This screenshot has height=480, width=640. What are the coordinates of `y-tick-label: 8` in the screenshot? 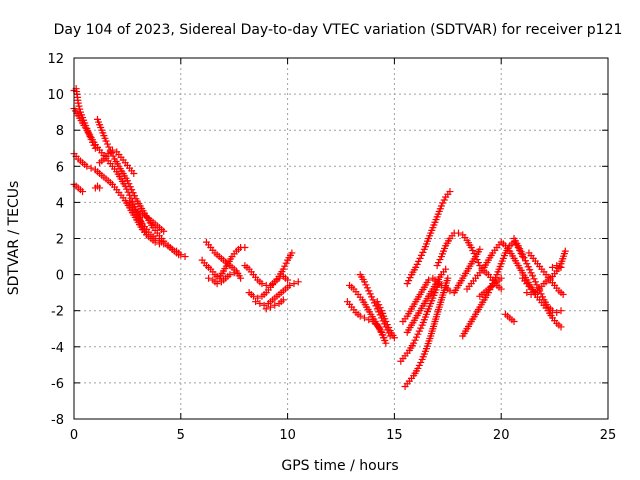 It's located at (60, 131).